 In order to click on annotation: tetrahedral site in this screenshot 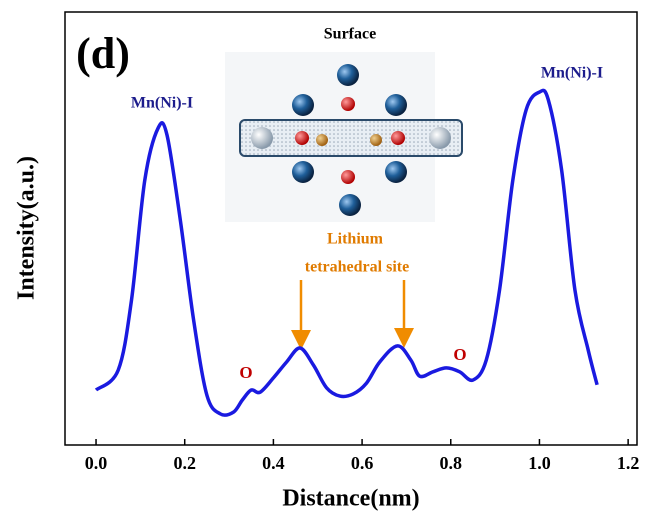, I will do `click(357, 267)`.